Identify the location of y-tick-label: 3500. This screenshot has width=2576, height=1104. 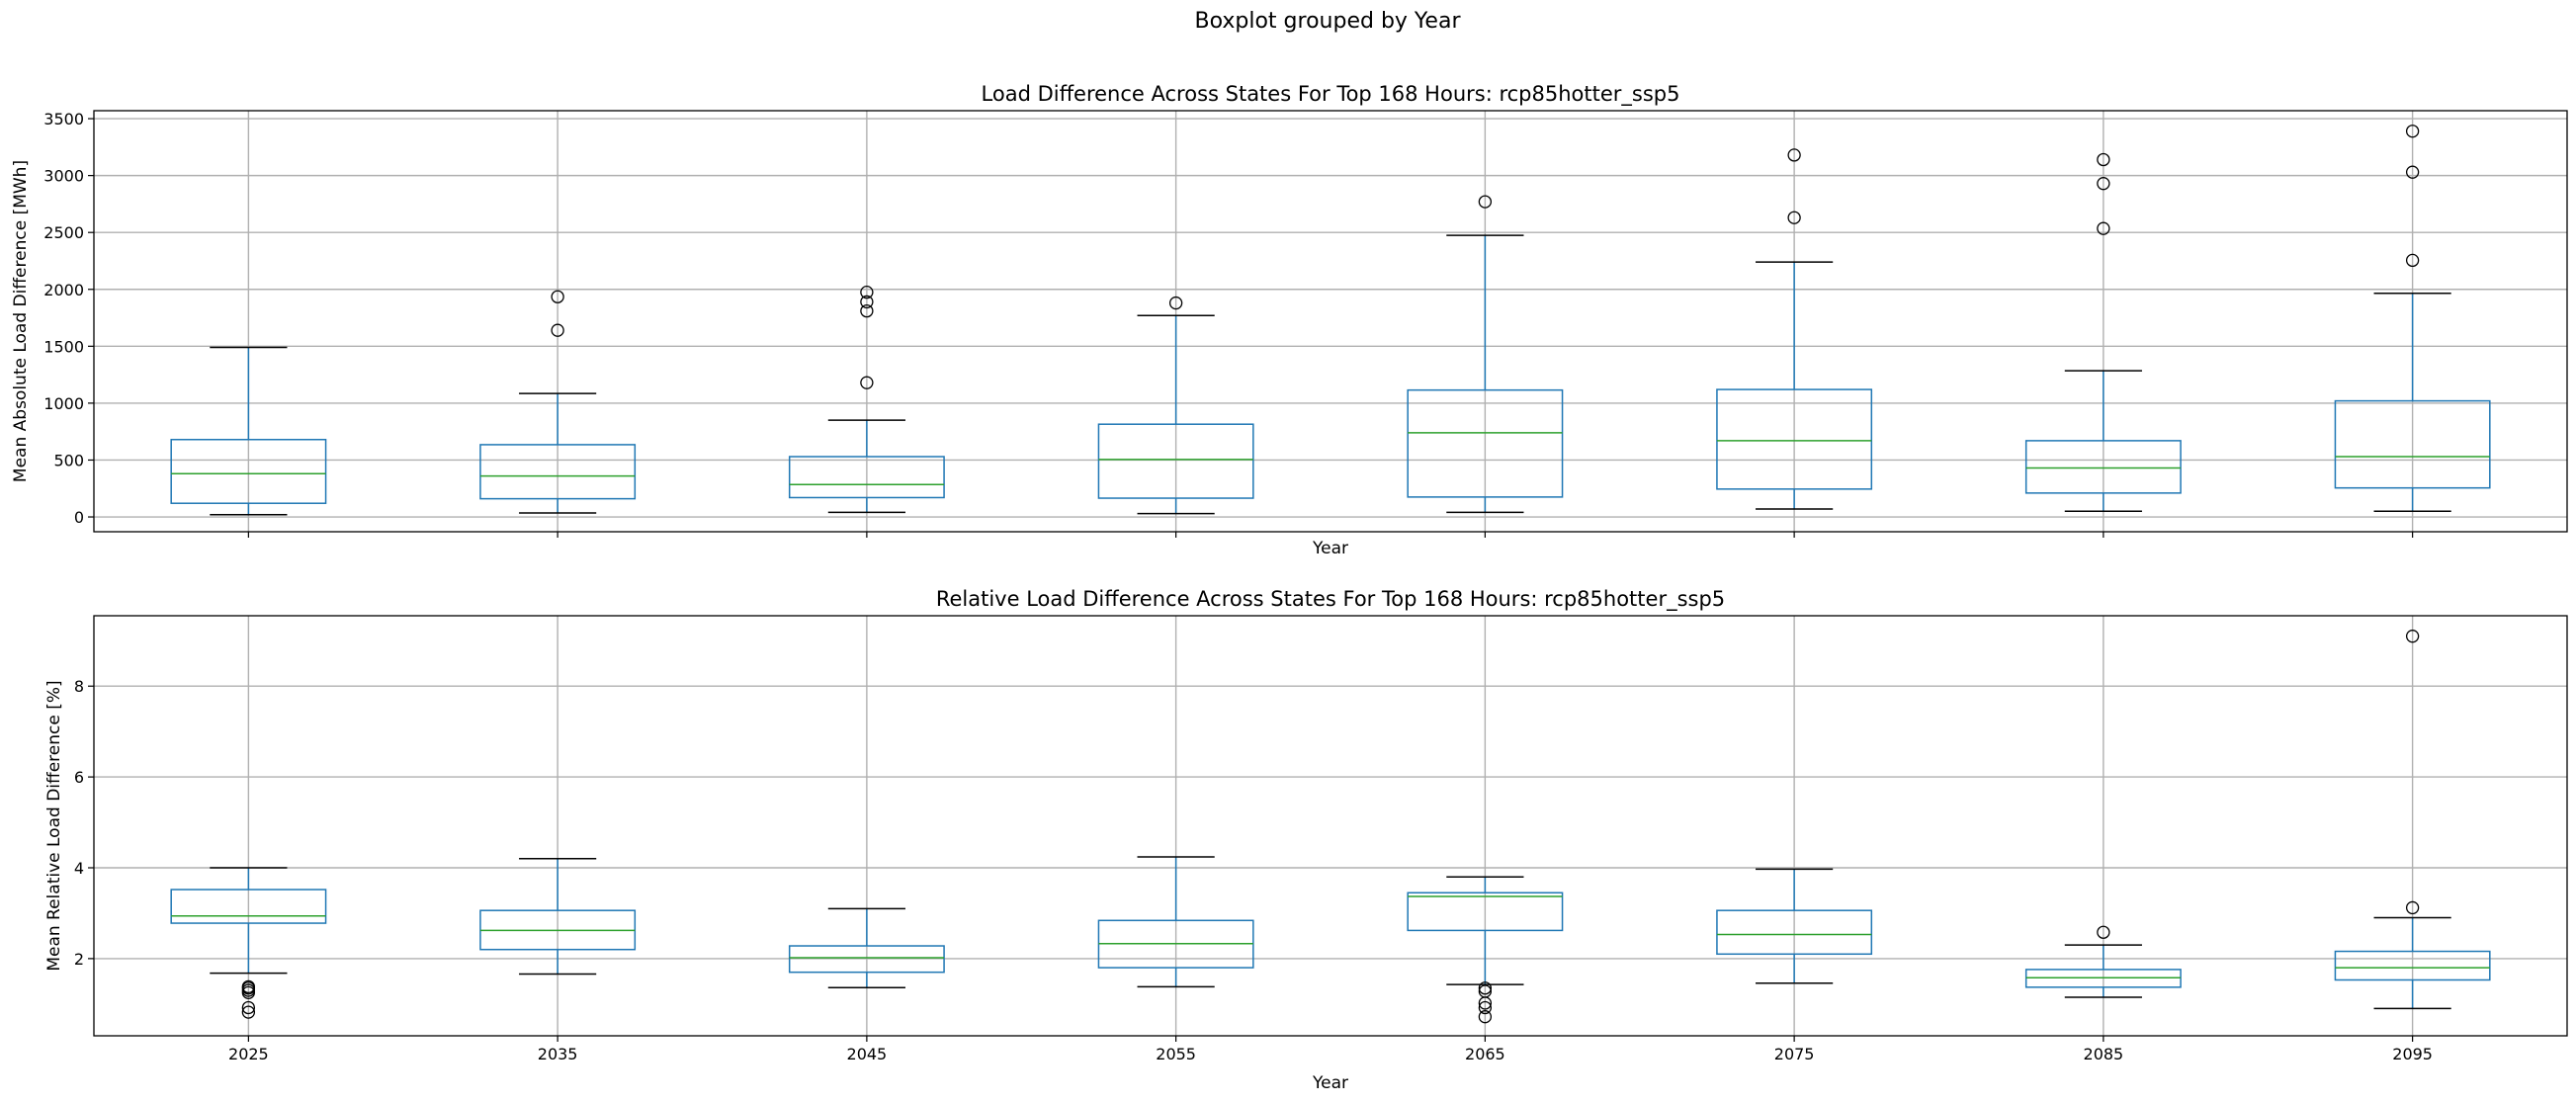
(63, 119).